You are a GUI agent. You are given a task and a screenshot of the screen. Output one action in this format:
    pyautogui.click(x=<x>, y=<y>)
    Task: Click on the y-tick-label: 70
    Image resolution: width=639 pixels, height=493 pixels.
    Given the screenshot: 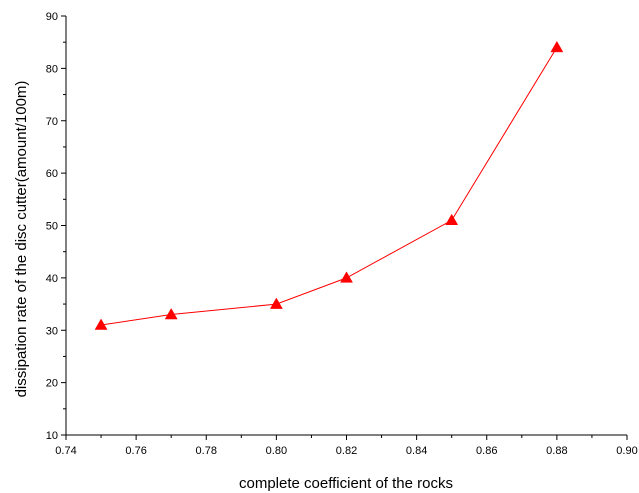 What is the action you would take?
    pyautogui.click(x=52, y=122)
    